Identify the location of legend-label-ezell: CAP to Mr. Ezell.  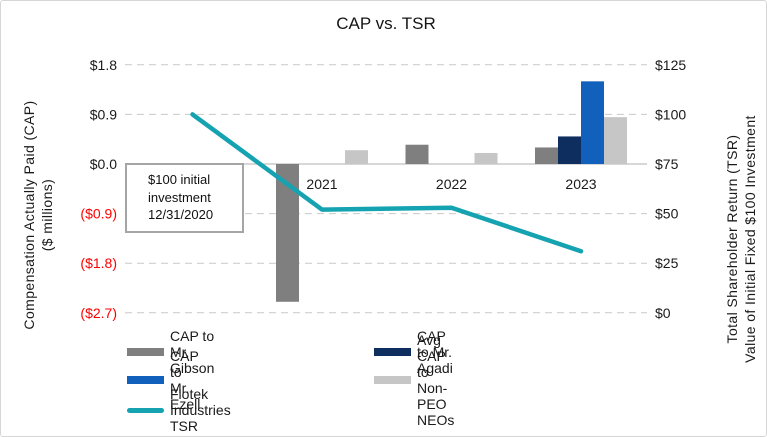
(185, 380).